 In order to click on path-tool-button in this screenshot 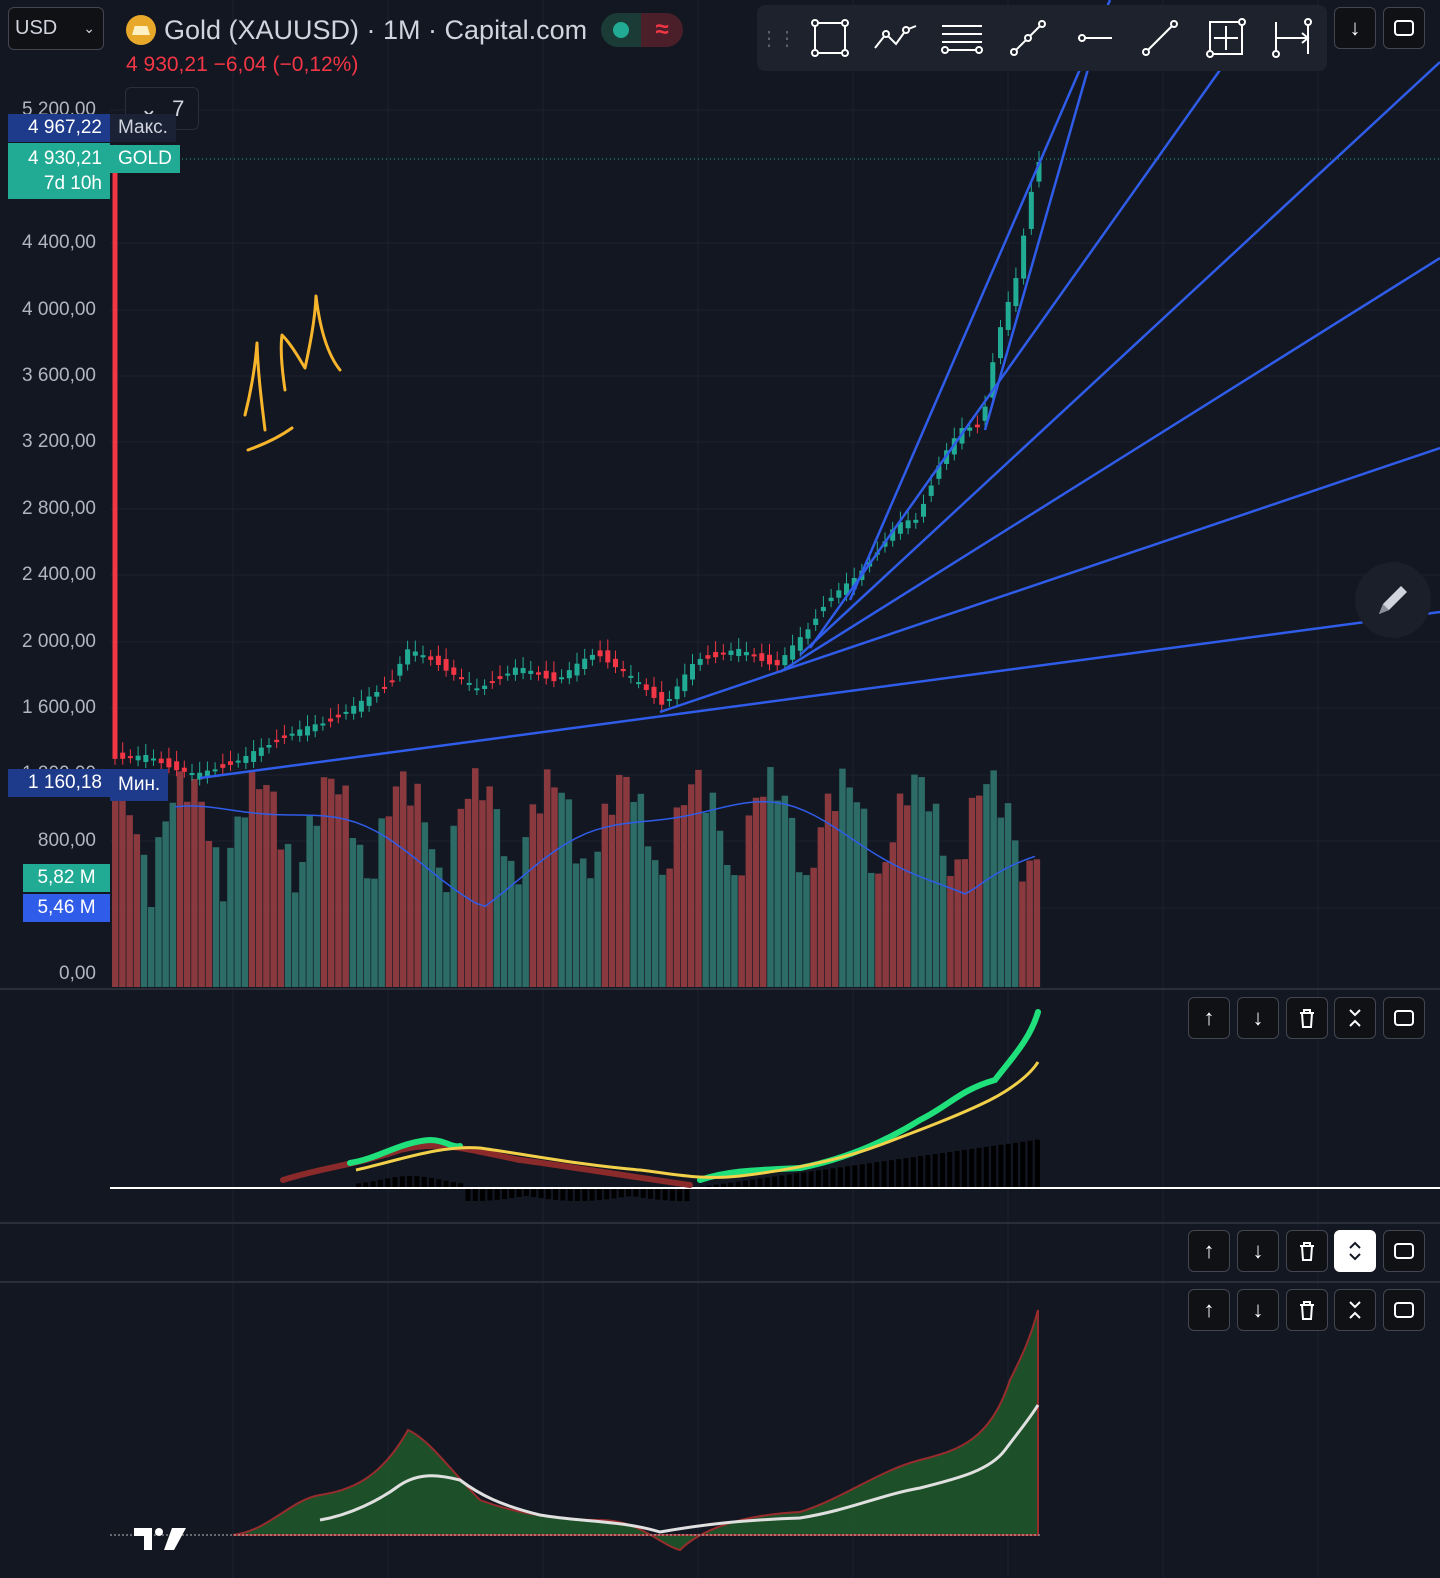, I will do `click(896, 38)`.